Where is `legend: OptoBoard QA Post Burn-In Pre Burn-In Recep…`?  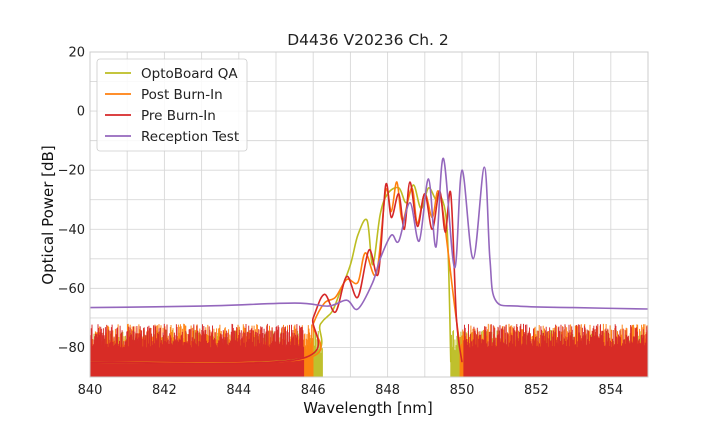 legend: OptoBoard QA Post Burn-In Pre Burn-In Recep… is located at coordinates (172, 105).